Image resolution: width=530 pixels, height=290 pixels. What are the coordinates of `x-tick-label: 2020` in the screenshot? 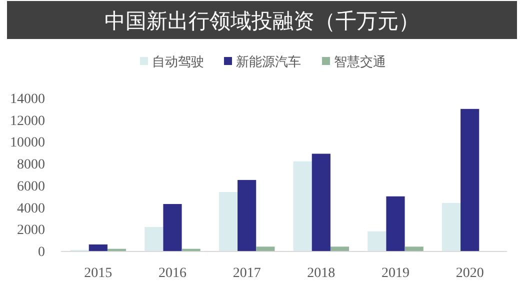 It's located at (470, 273).